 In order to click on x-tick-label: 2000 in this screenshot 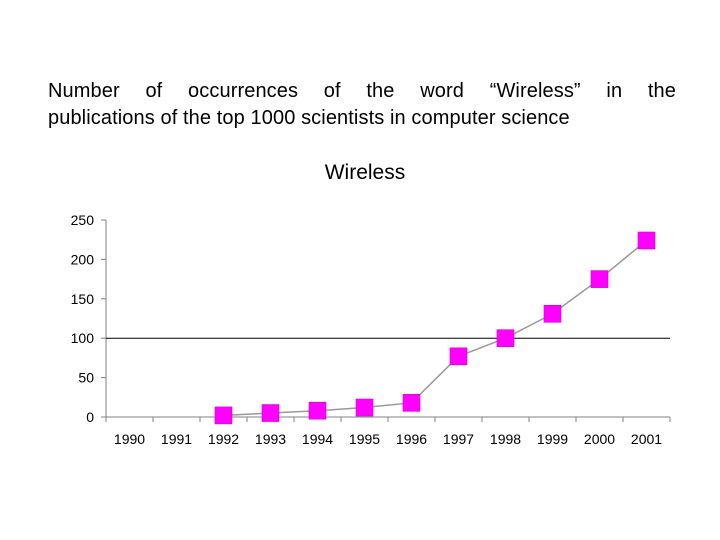, I will do `click(599, 439)`.